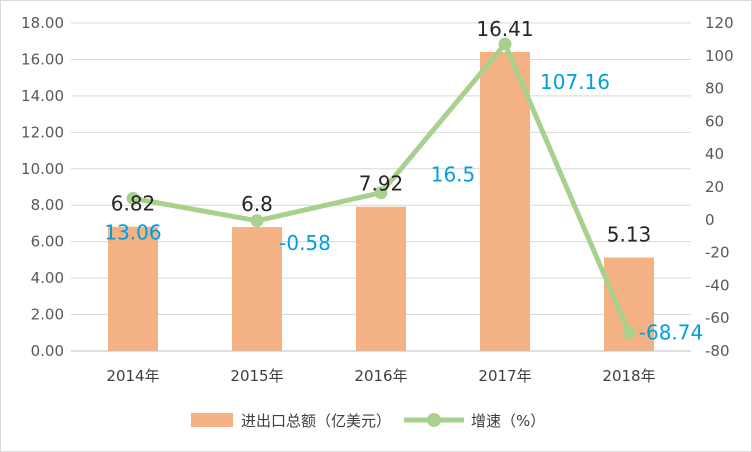 This screenshot has height=452, width=752. What do you see at coordinates (132, 232) in the screenshot?
I see `line-data-label: 13.06` at bounding box center [132, 232].